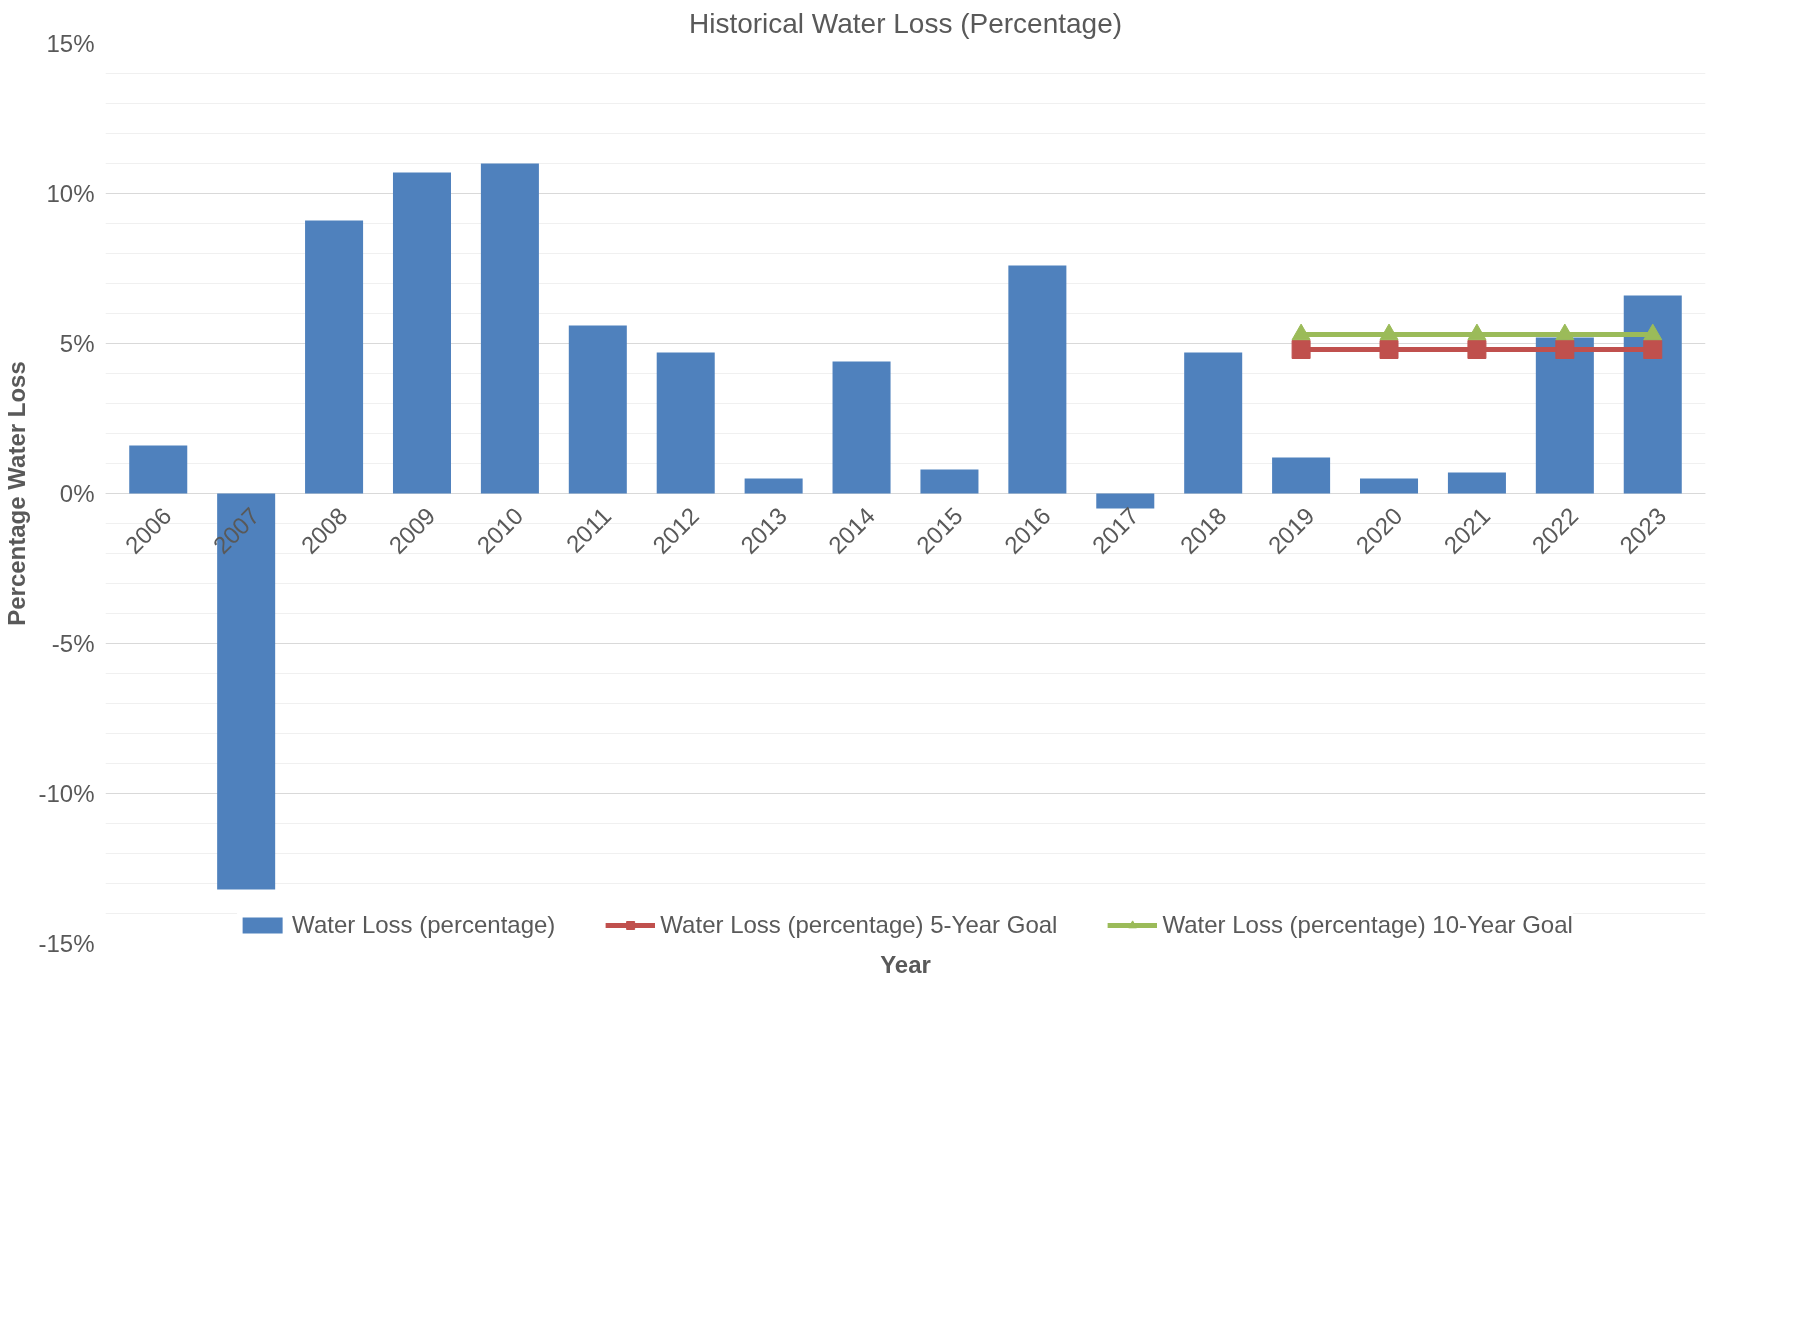 The width and height of the screenshot is (1818, 1324). I want to click on y-axis-title: Percentage Water Loss, so click(17, 493).